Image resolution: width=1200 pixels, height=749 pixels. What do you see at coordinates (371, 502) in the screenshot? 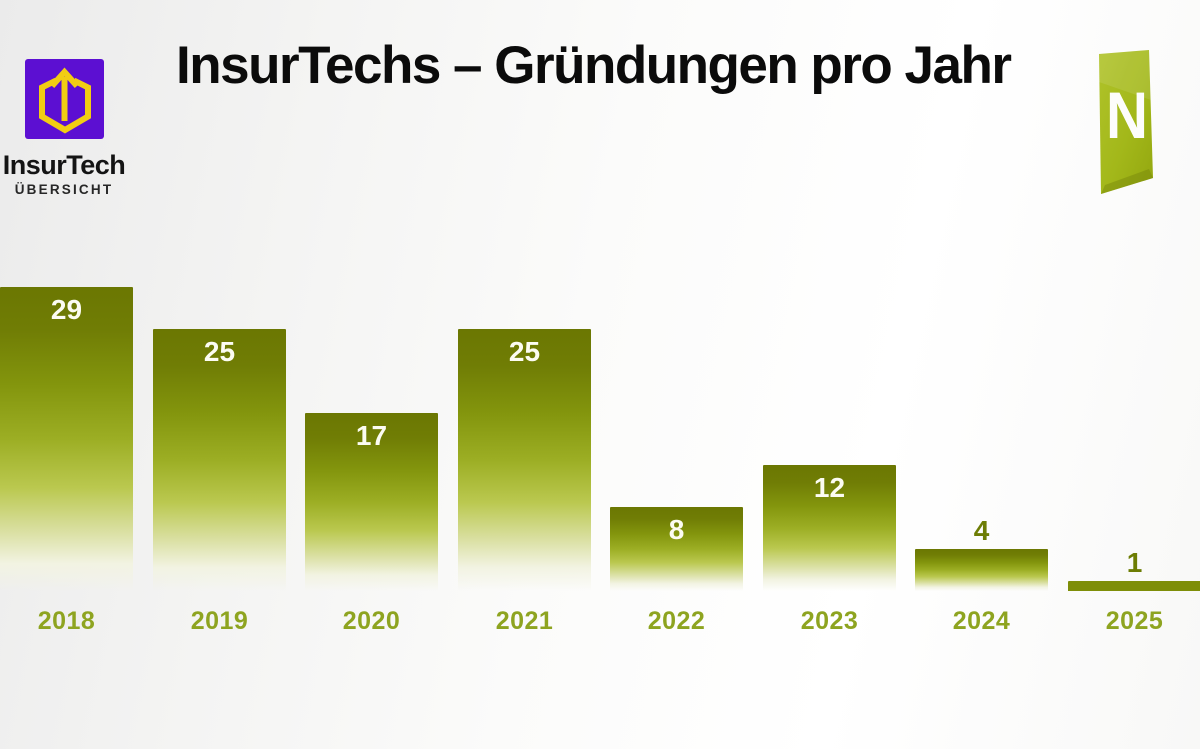
I see `bar-2020: 17` at bounding box center [371, 502].